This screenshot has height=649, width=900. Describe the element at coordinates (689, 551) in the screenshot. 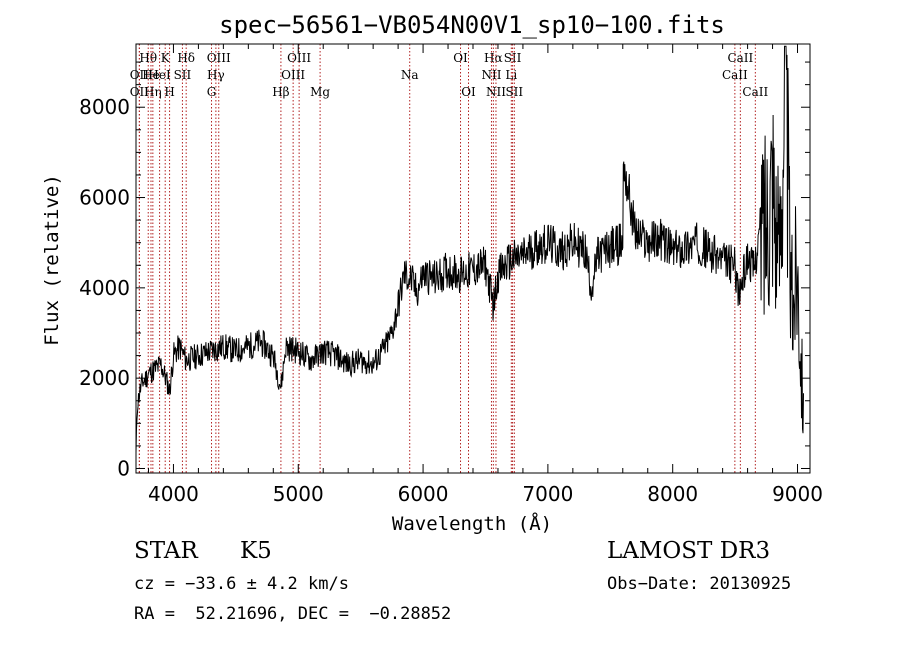

I see `survey-name: LAMOST DR3` at that location.